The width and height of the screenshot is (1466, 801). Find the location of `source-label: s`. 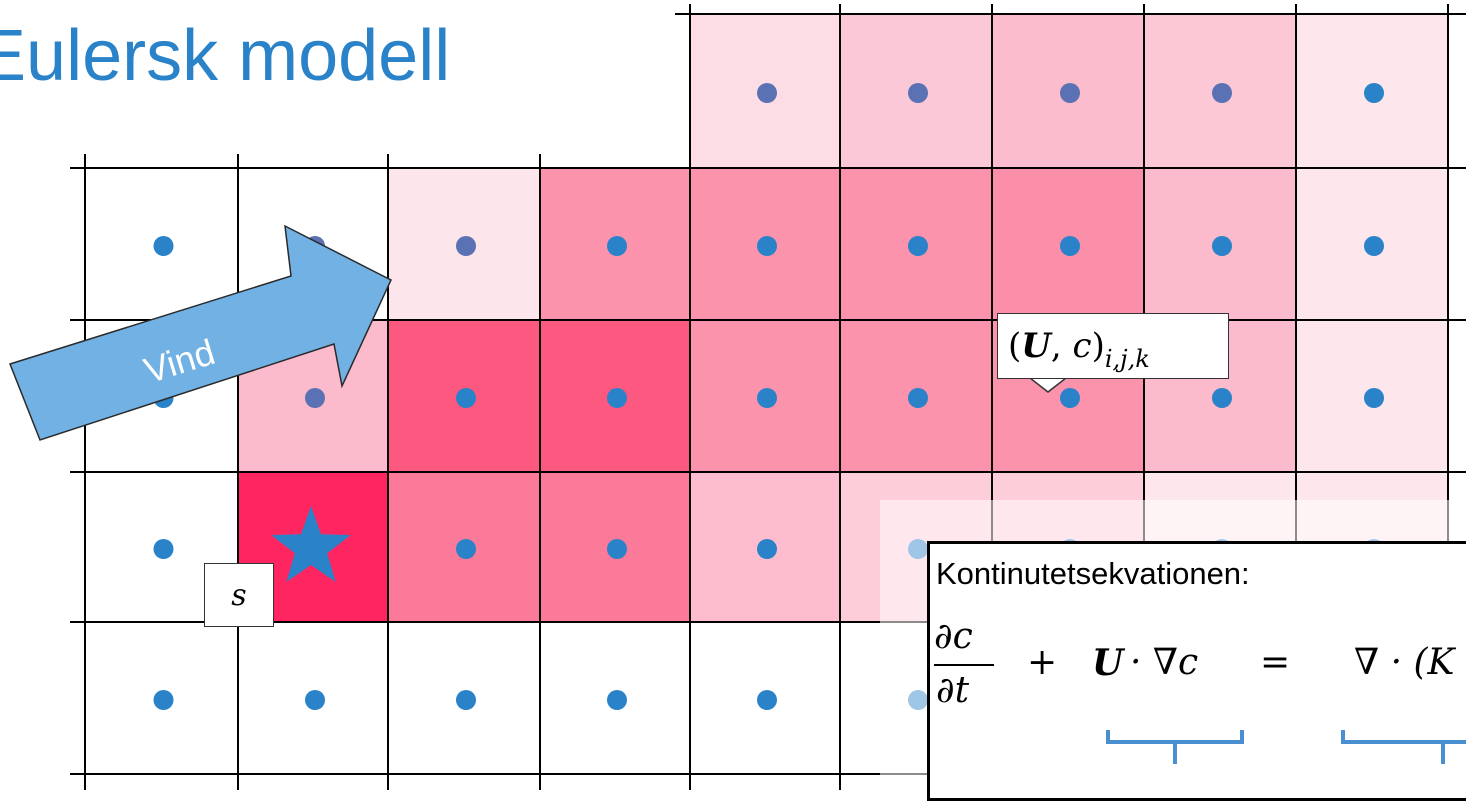

source-label: s is located at coordinates (239, 595).